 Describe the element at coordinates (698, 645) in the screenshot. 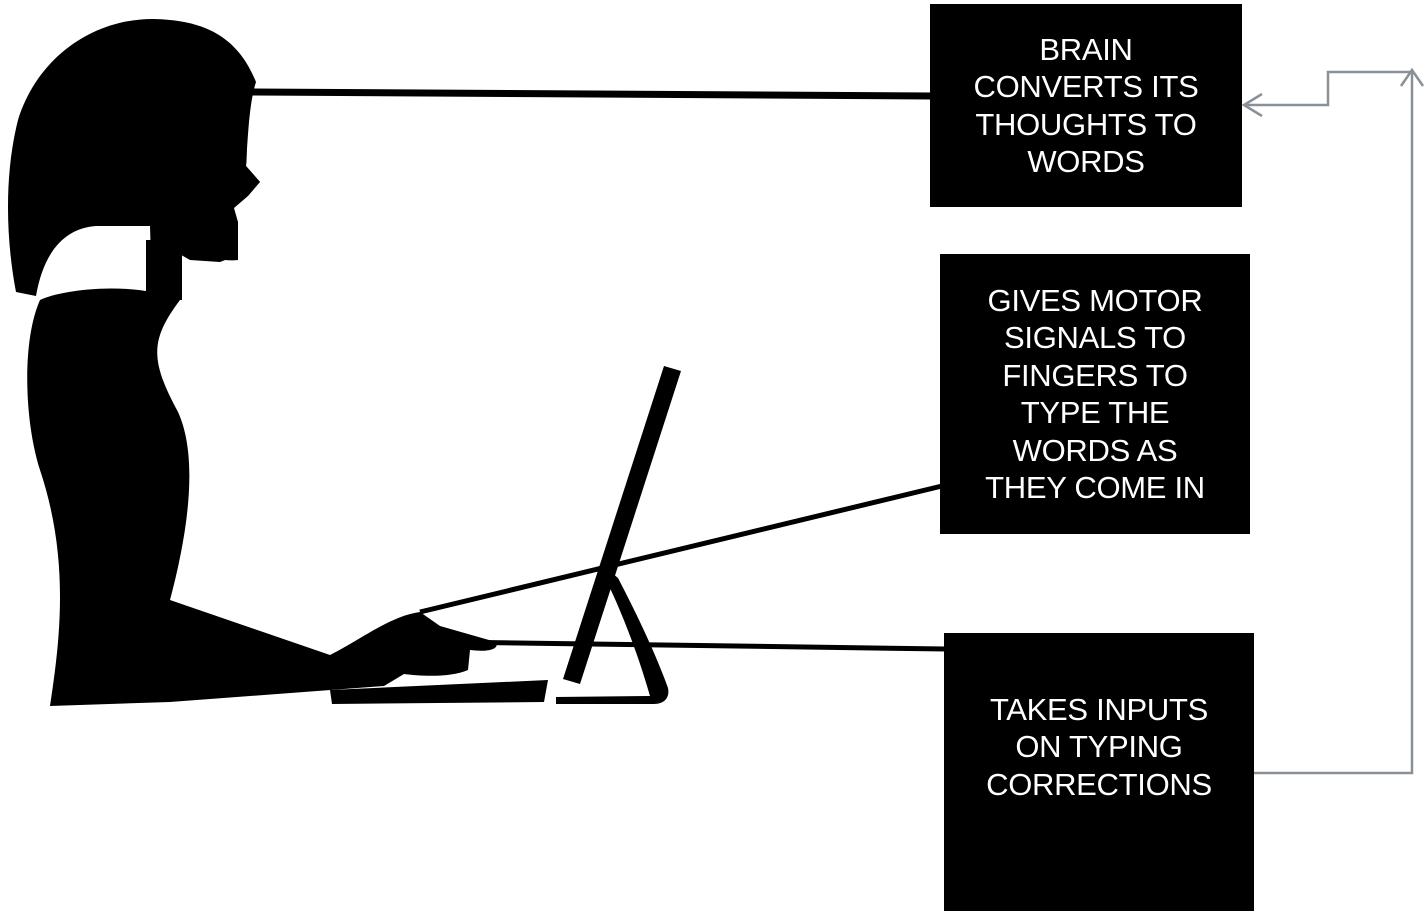

I see `keyboard-to-inputs-line` at that location.